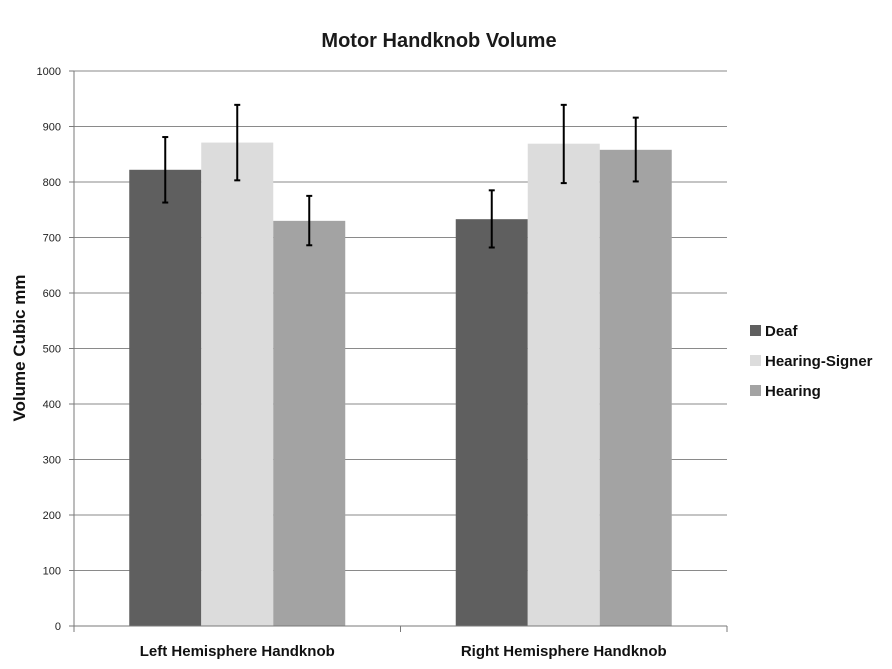 The height and width of the screenshot is (669, 892). I want to click on error-bars, so click(400, 176).